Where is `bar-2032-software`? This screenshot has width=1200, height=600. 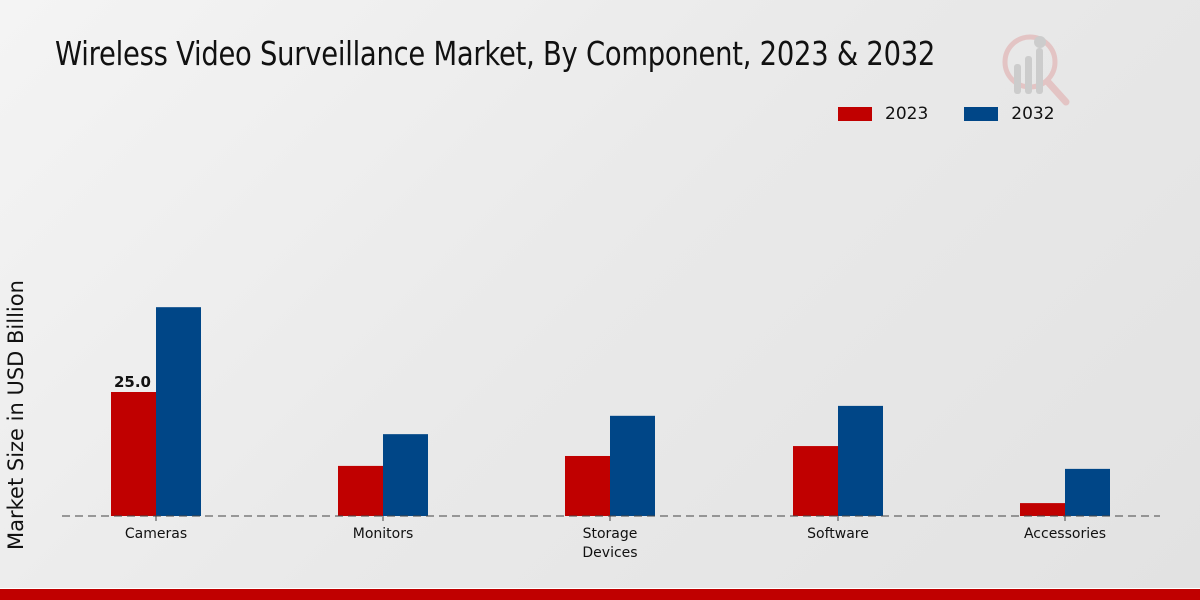
bar-2032-software is located at coordinates (860, 460).